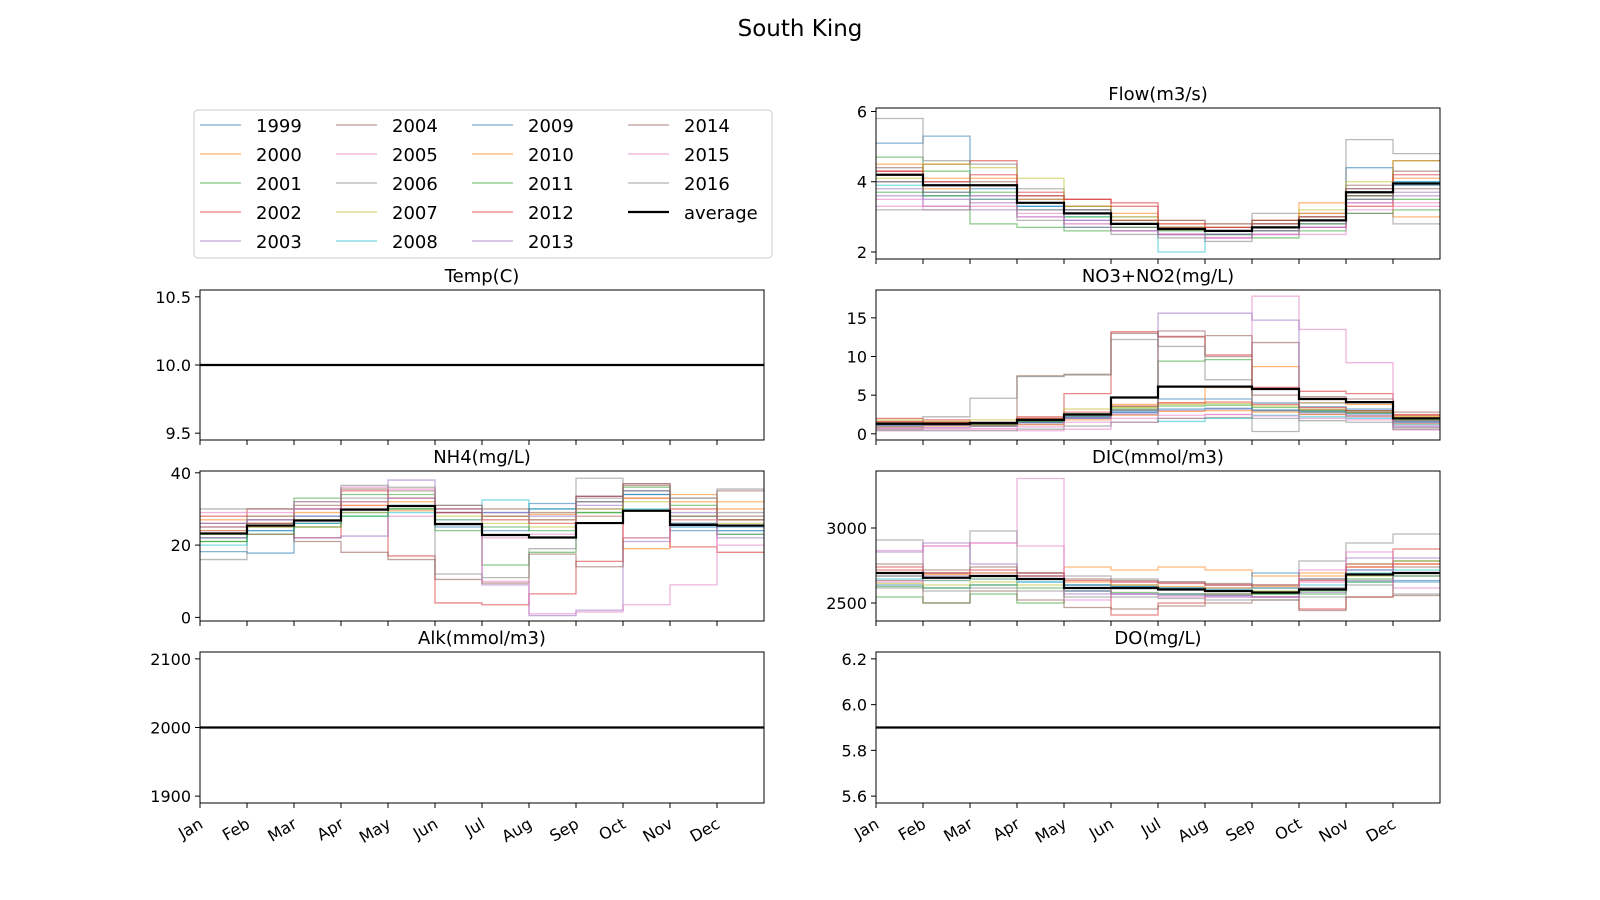  I want to click on legend-frame, so click(483, 184).